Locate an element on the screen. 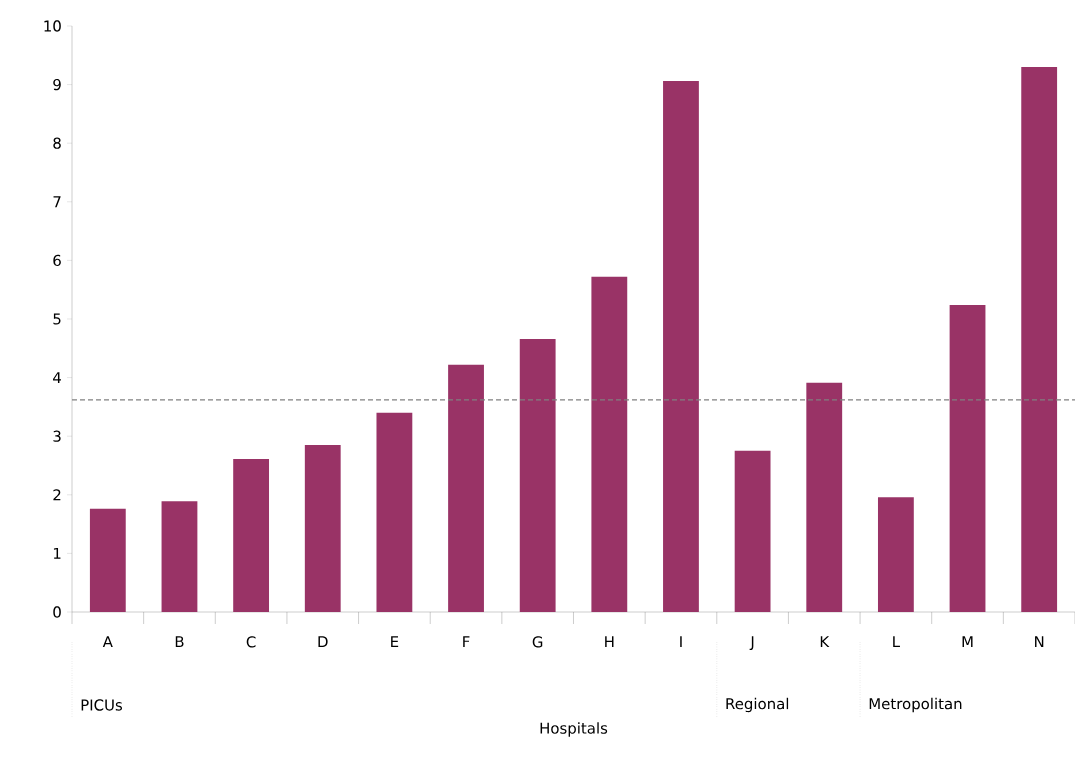 The width and height of the screenshot is (1075, 761). x-tick-label: J is located at coordinates (751, 643).